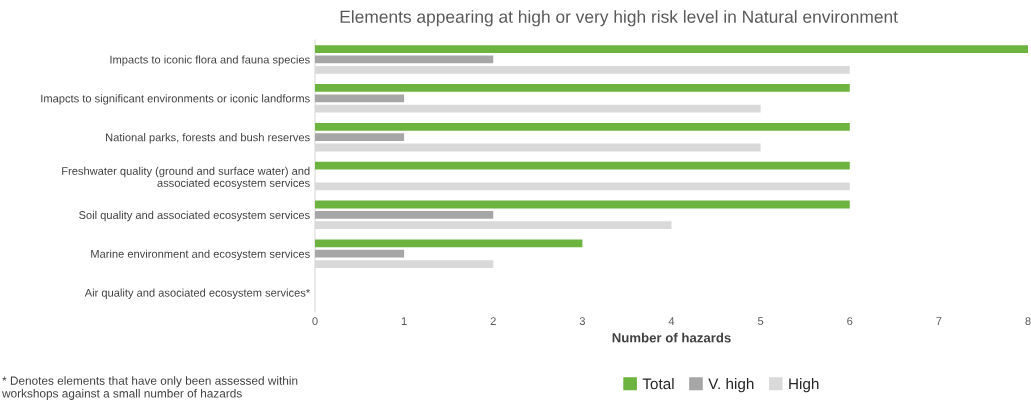 The image size is (1031, 406). Describe the element at coordinates (1028, 321) in the screenshot. I see `x-tick-label: 8` at that location.